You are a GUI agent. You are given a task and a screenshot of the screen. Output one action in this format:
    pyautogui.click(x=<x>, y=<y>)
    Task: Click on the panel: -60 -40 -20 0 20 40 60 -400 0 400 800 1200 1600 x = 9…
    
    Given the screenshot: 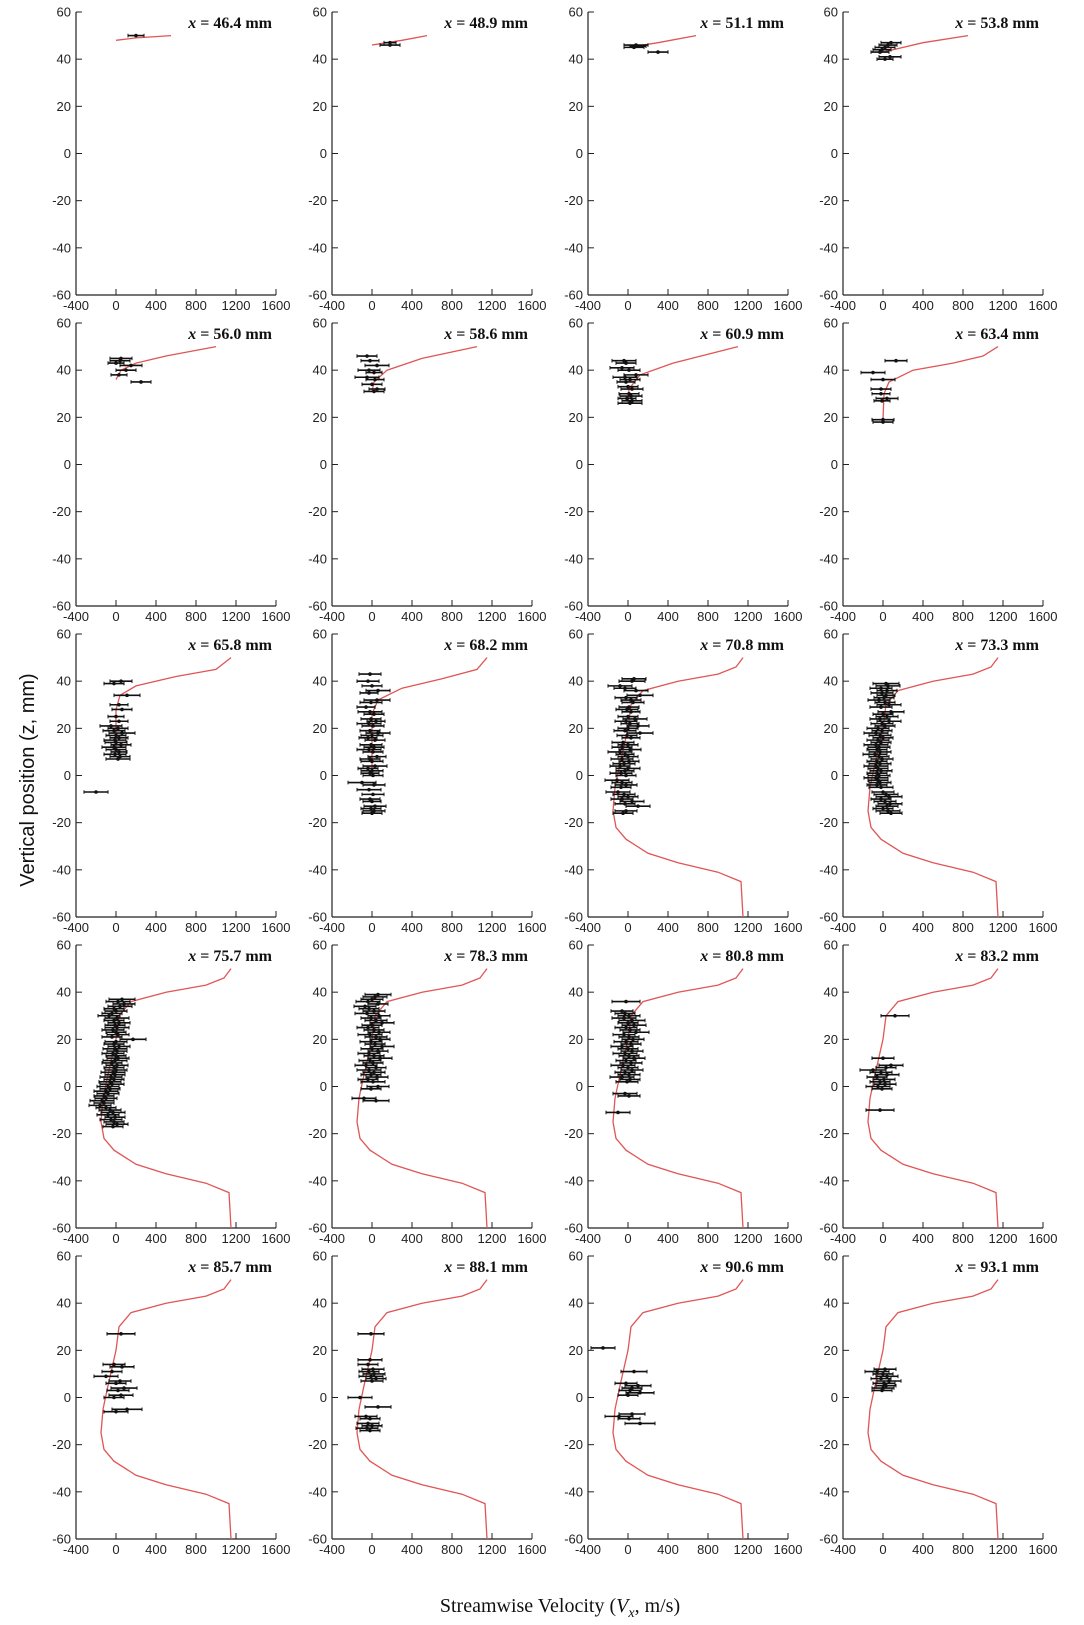 What is the action you would take?
    pyautogui.click(x=938, y=1403)
    